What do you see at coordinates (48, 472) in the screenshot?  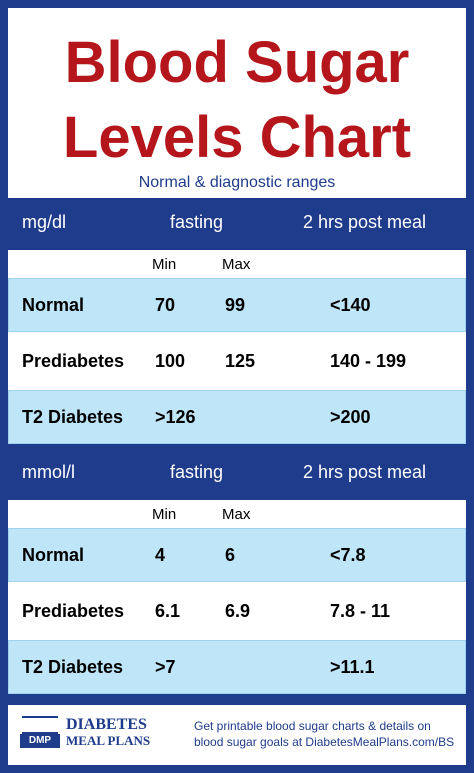 I see `column-header: mmol/l` at bounding box center [48, 472].